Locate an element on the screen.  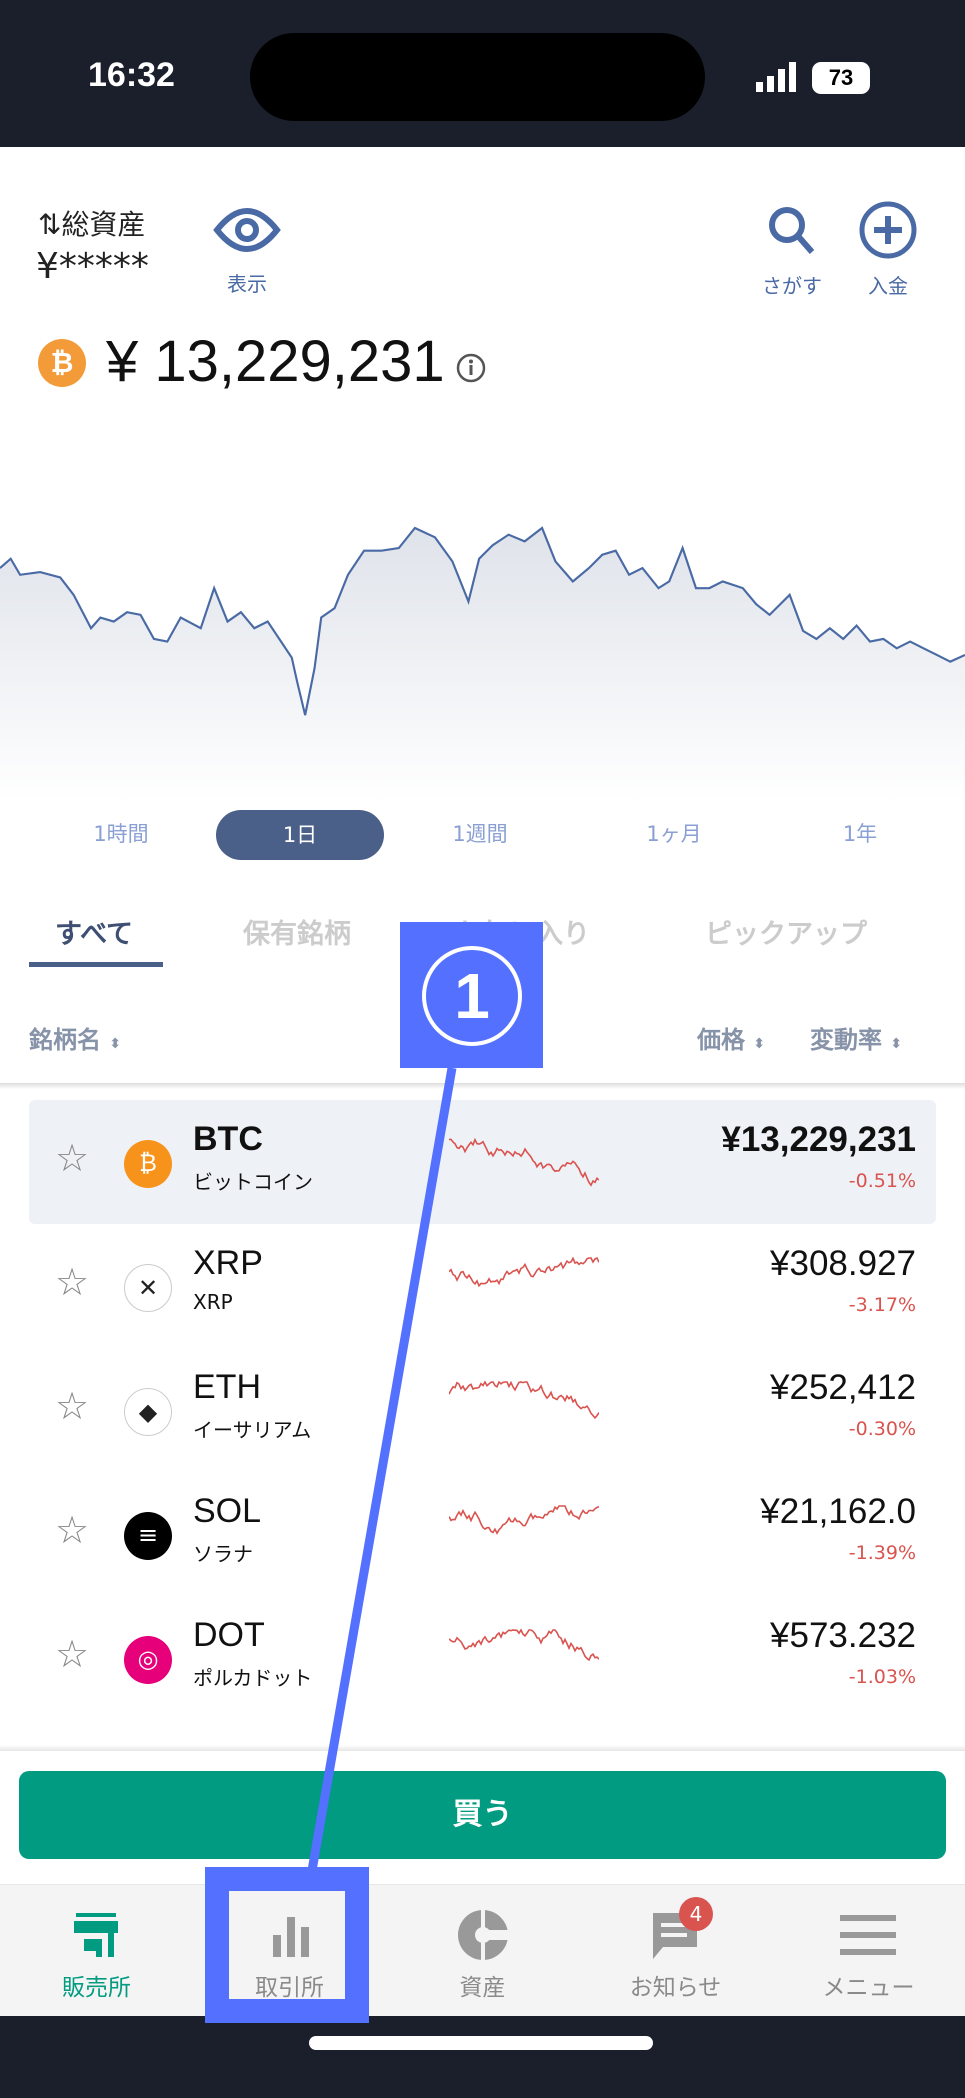
list-tab-3: ピックアップ is located at coordinates (786, 934).